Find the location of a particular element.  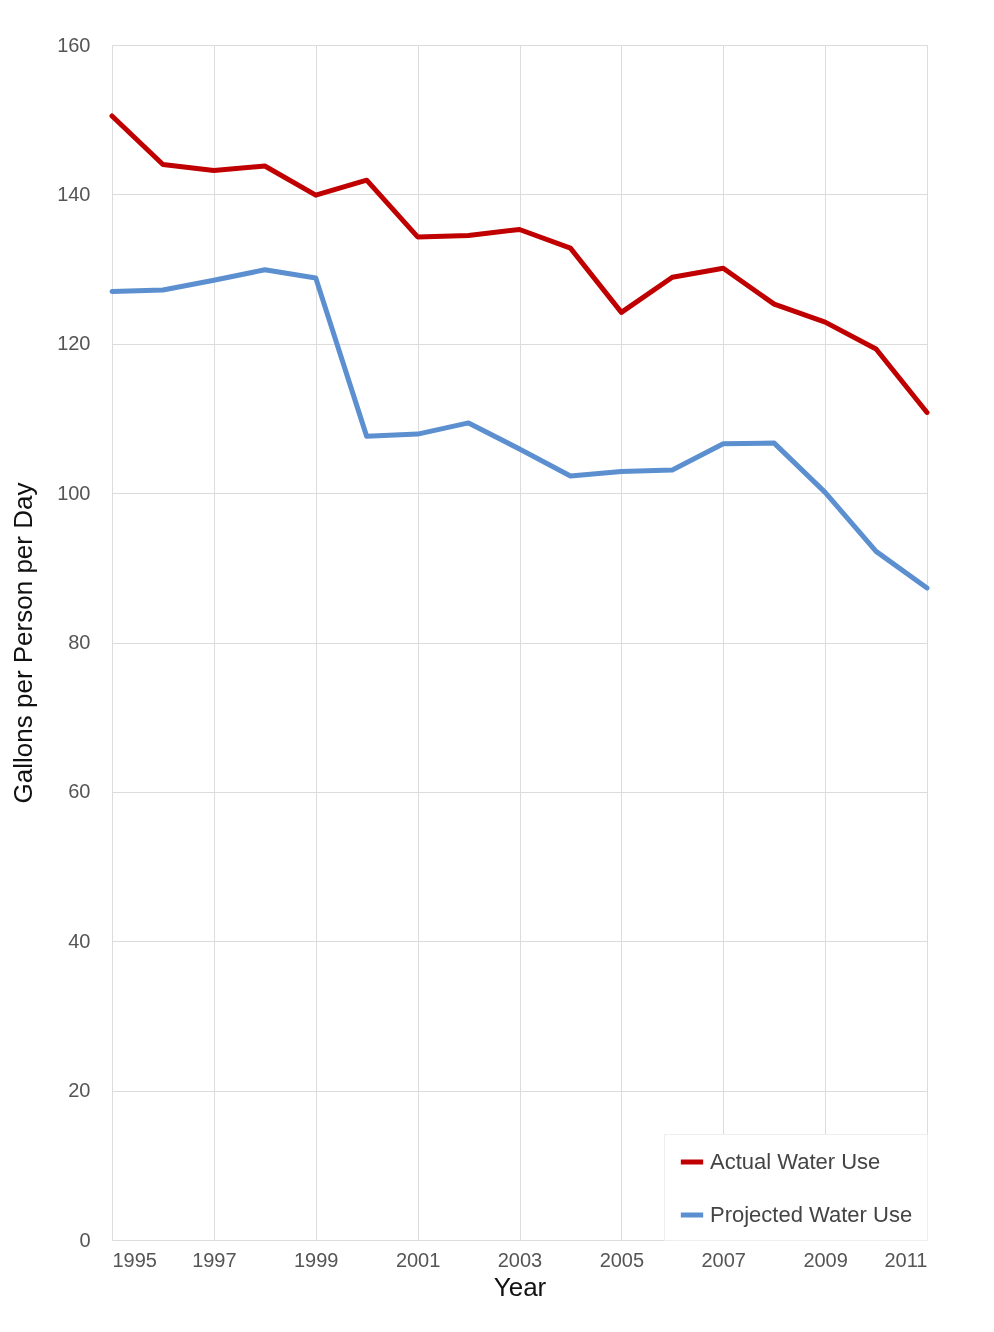

x-axis-title: Year is located at coordinates (520, 1286).